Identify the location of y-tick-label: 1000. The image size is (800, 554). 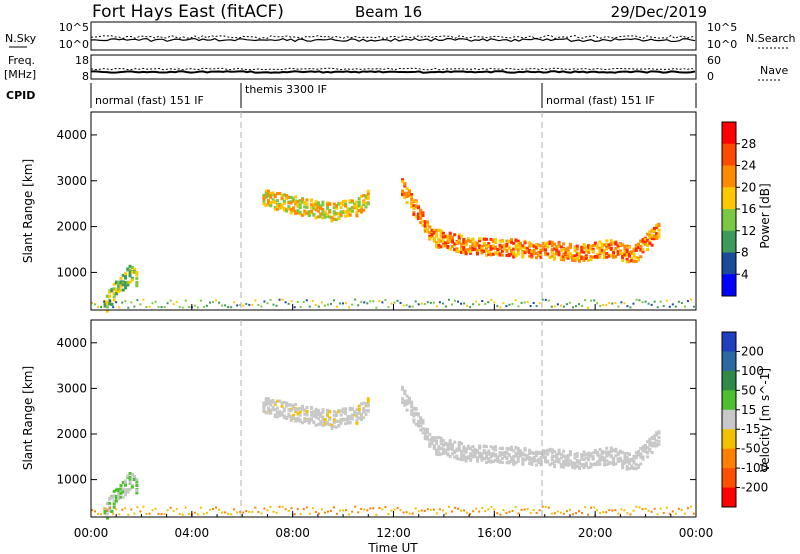
(71, 272).